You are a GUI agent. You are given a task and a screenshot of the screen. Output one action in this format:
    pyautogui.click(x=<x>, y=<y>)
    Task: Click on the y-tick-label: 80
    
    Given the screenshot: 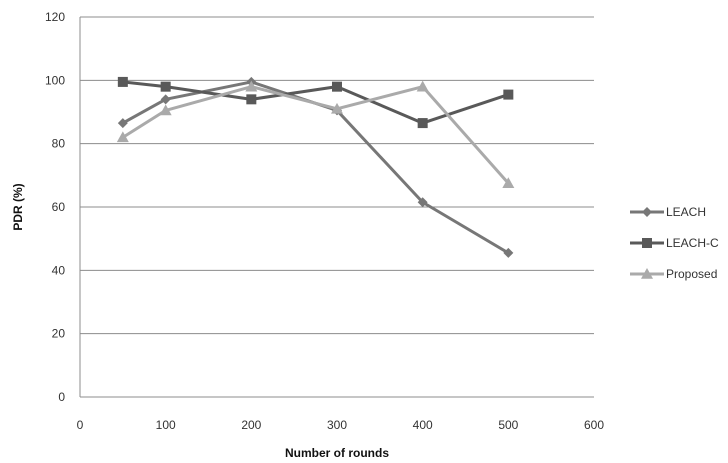 What is the action you would take?
    pyautogui.click(x=59, y=144)
    